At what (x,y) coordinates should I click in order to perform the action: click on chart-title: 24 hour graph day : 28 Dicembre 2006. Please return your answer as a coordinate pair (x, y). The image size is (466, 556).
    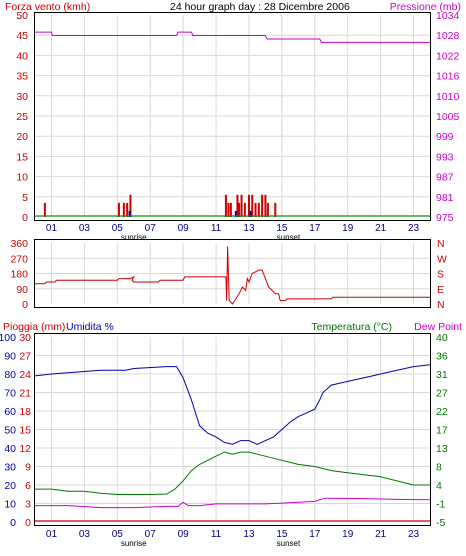
    Looking at the image, I should click on (260, 7).